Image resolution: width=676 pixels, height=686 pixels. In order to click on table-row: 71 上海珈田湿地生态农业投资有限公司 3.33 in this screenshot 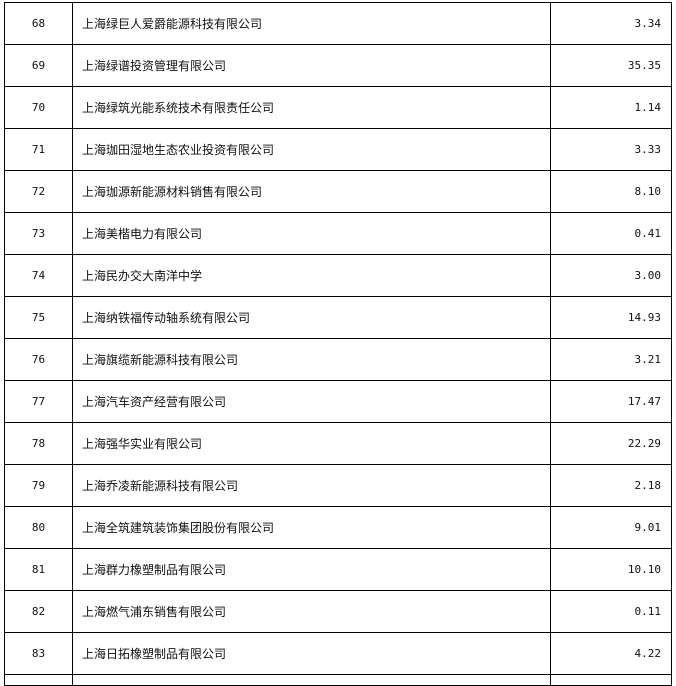, I will do `click(338, 149)`.